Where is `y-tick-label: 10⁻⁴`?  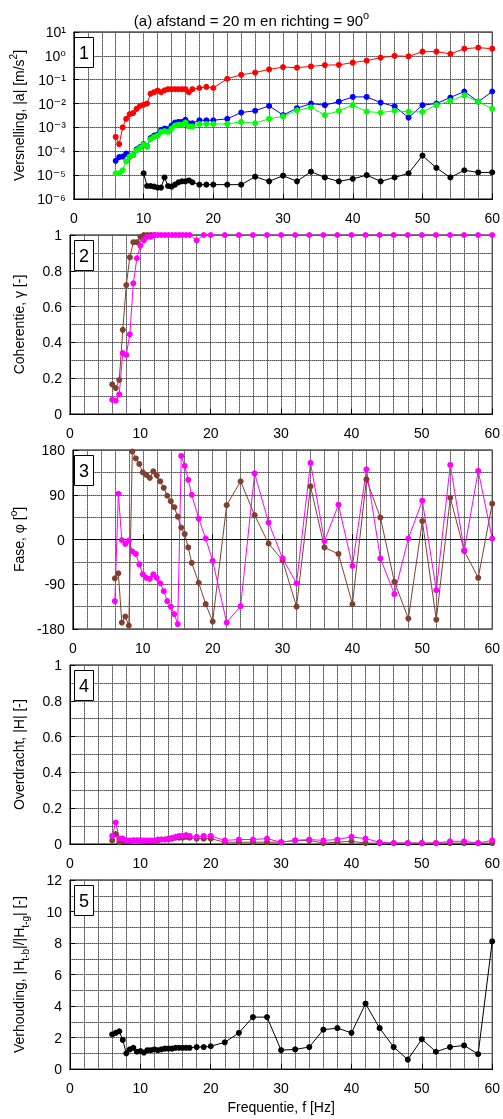
y-tick-label: 10⁻⁴ is located at coordinates (51, 151).